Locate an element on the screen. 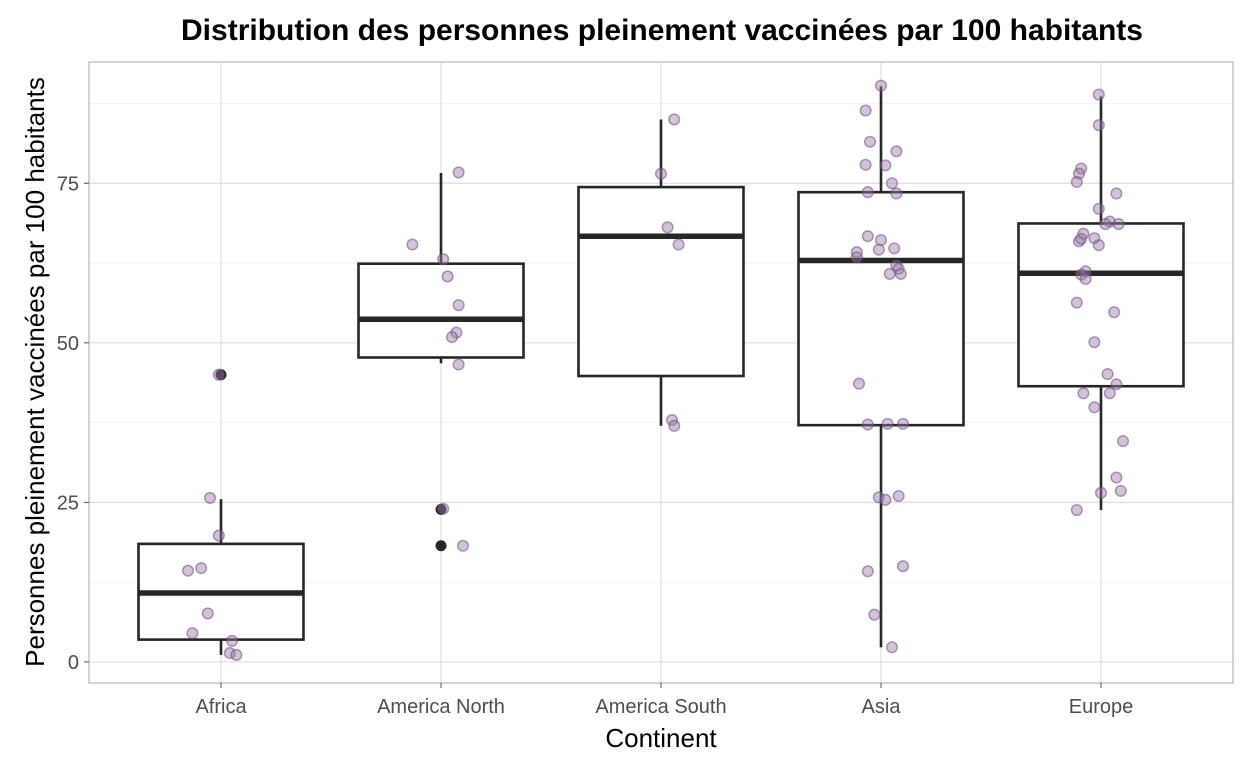 This screenshot has width=1248, height=768. x-tick-label: Africa is located at coordinates (221, 707).